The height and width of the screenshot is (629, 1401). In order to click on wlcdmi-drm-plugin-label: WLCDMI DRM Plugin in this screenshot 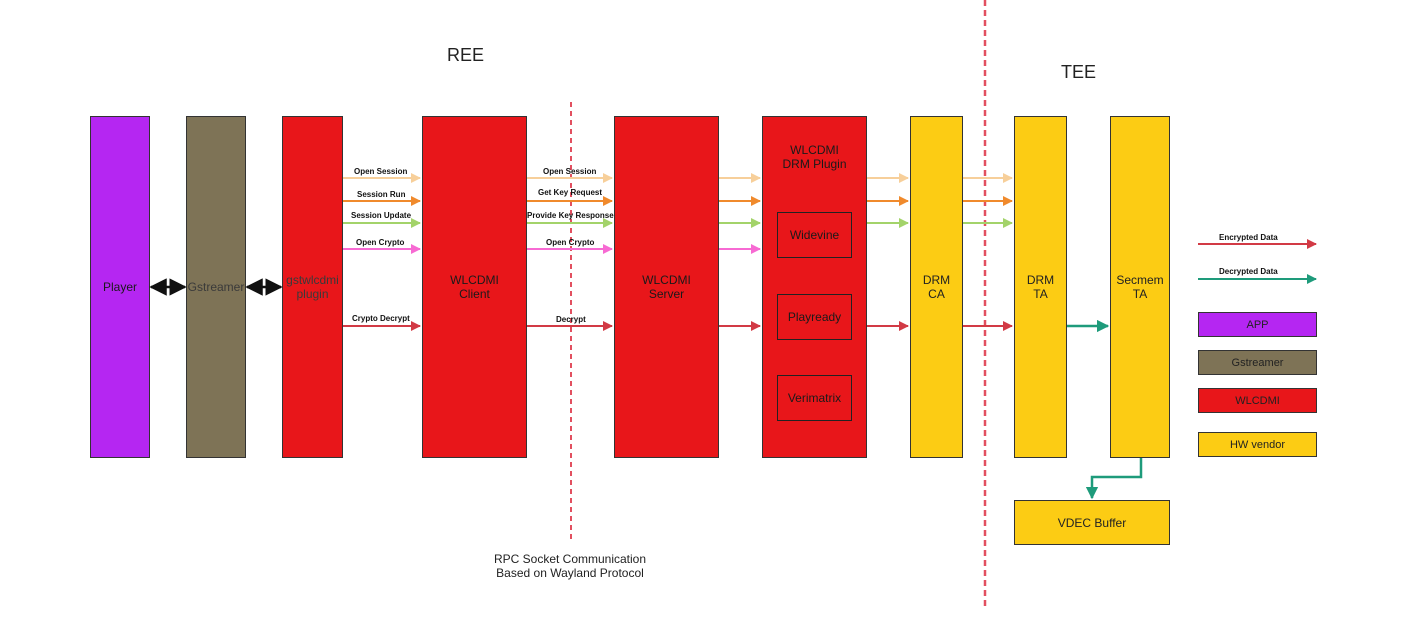, I will do `click(814, 157)`.